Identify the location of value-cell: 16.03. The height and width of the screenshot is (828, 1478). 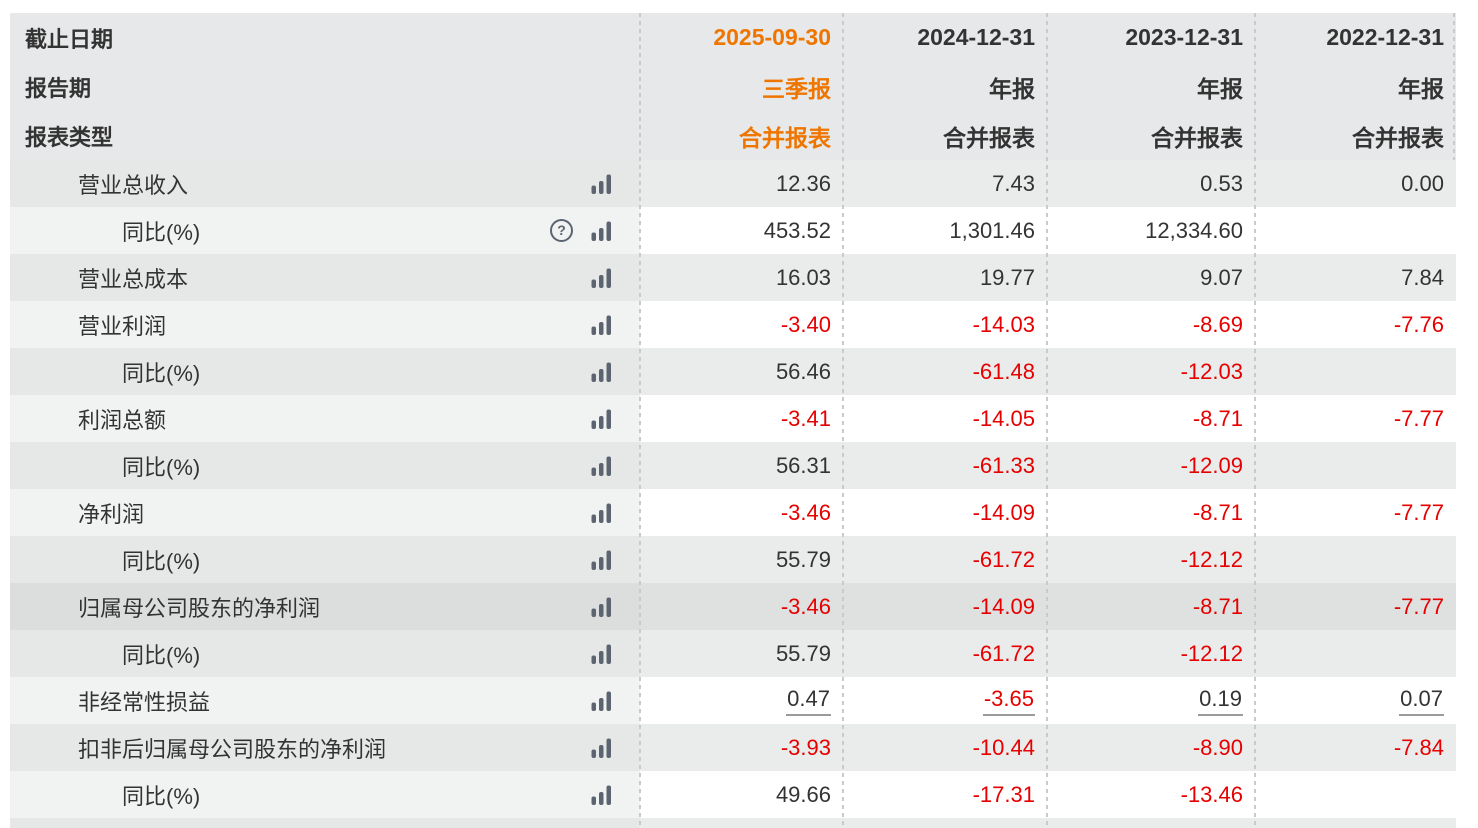
(741, 277).